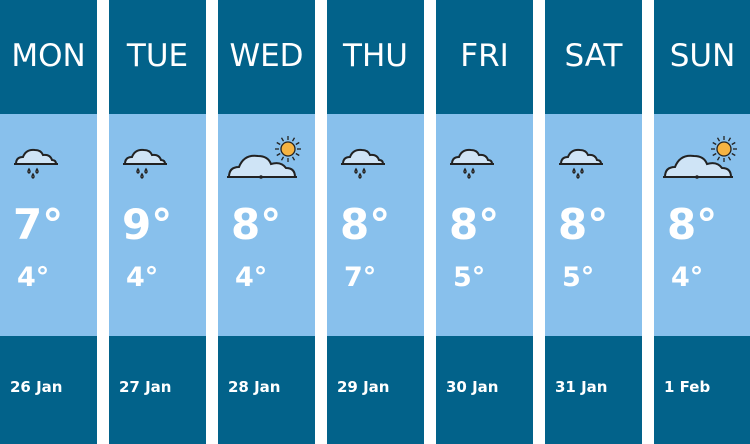 Image resolution: width=750 pixels, height=444 pixels. What do you see at coordinates (36, 387) in the screenshot?
I see `date-label: 26 Jan` at bounding box center [36, 387].